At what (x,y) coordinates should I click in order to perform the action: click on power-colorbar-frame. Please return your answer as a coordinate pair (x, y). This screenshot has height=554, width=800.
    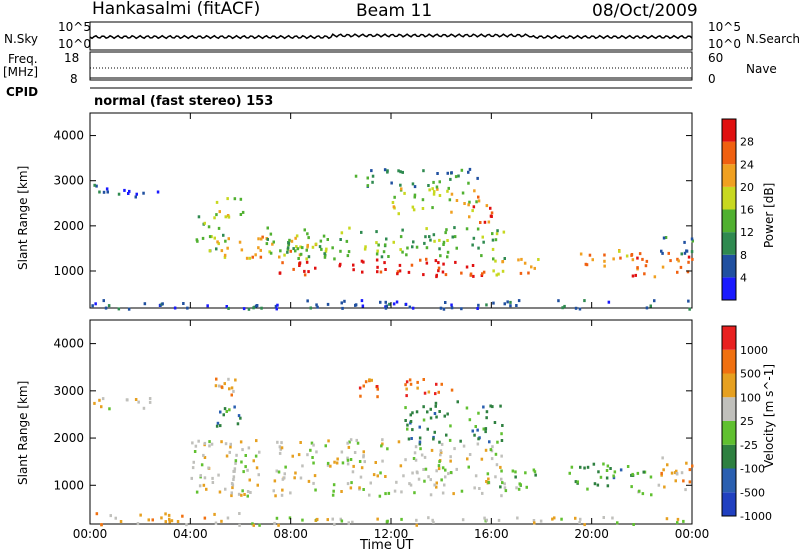
    Looking at the image, I should click on (729, 209).